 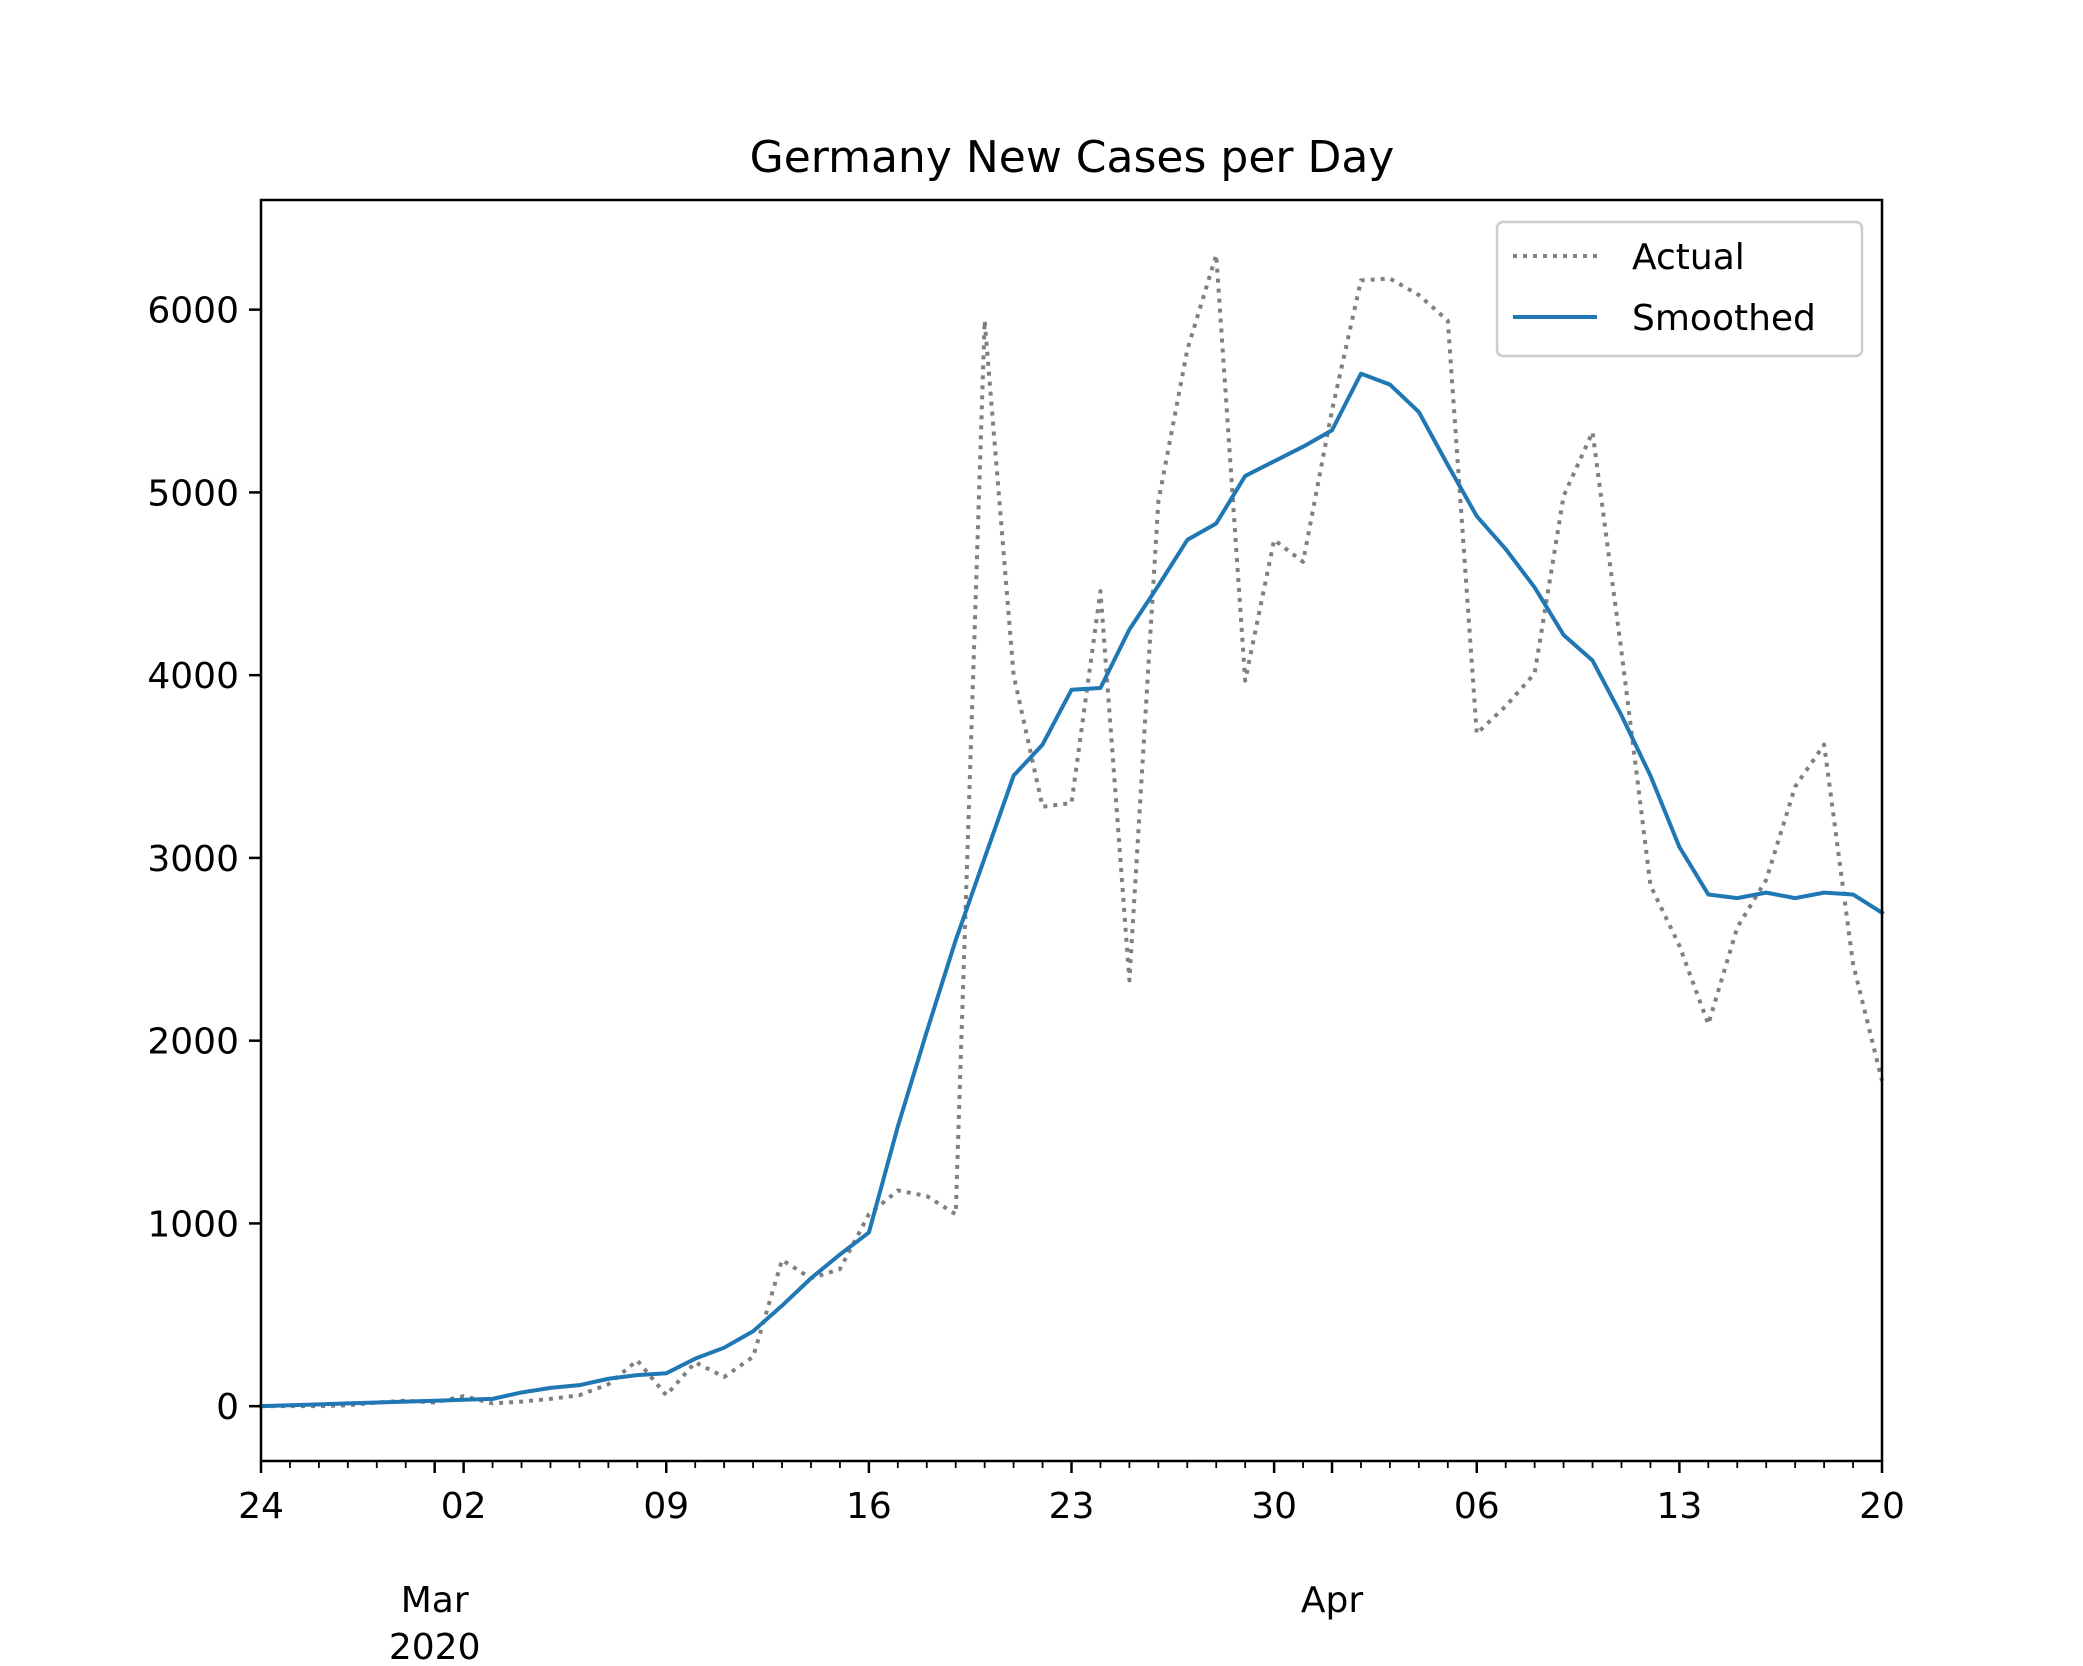 I want to click on y-tick-label: 1000, so click(x=193, y=1224).